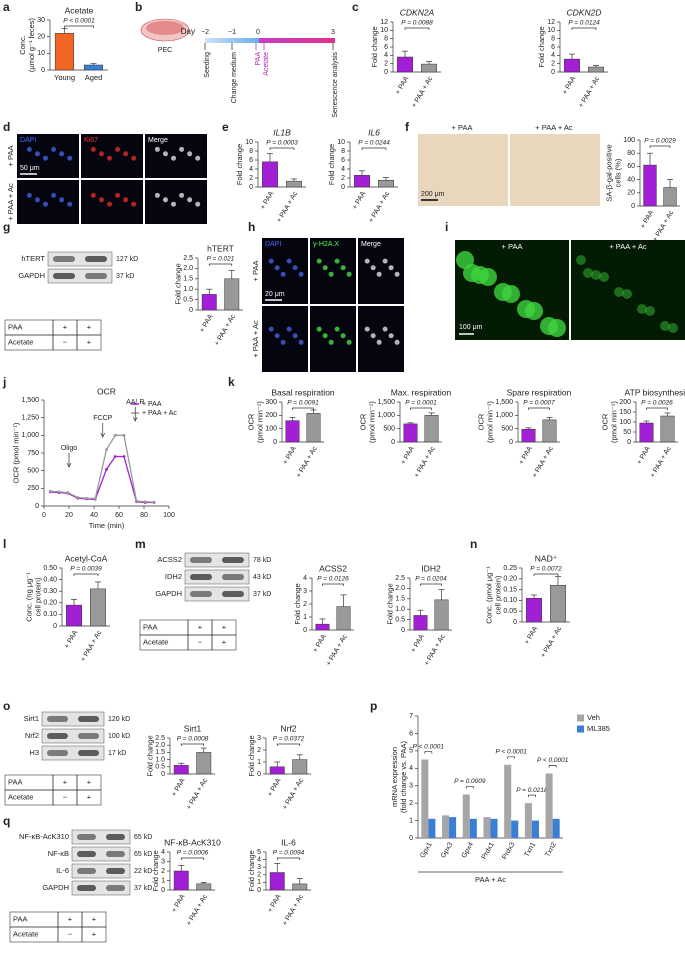 The width and height of the screenshot is (685, 964). Describe the element at coordinates (125, 276) in the screenshot. I see `band-size: 37 kD` at that location.